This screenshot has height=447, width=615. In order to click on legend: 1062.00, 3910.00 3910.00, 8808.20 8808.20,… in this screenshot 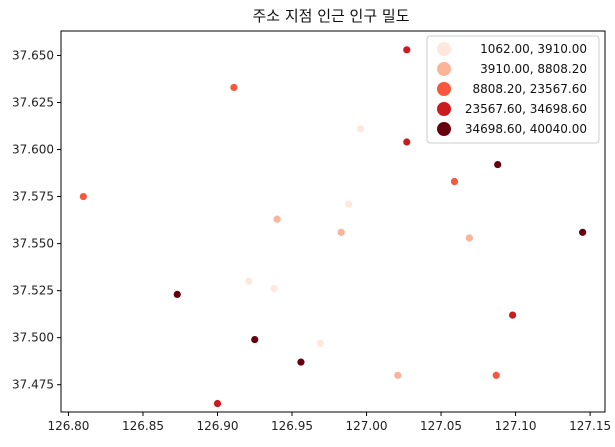, I will do `click(513, 89)`.